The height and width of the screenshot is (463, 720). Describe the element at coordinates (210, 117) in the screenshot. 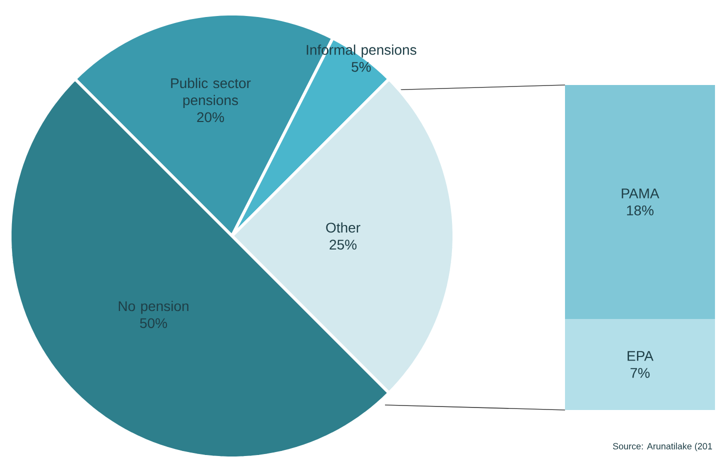

I see `data-label: 20%` at that location.